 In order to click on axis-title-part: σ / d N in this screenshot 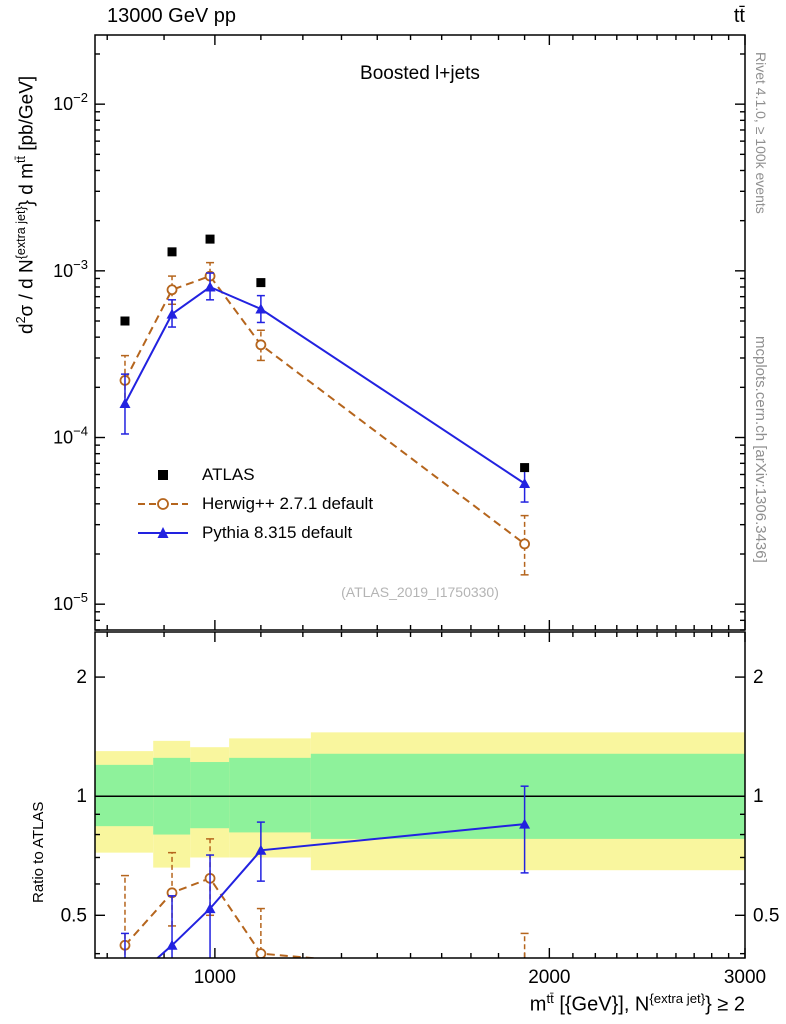, I will do `click(27, 288)`.